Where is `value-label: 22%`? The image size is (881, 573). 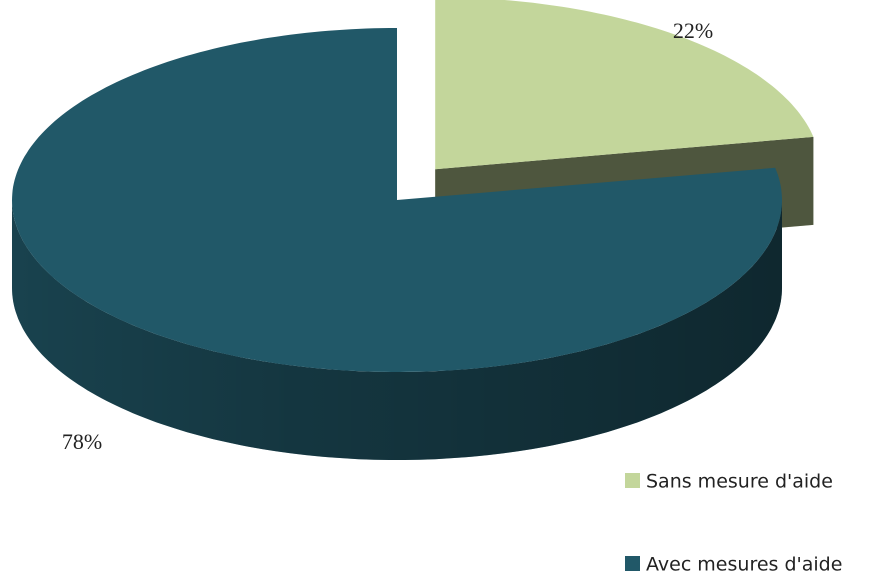
value-label: 22% is located at coordinates (693, 30).